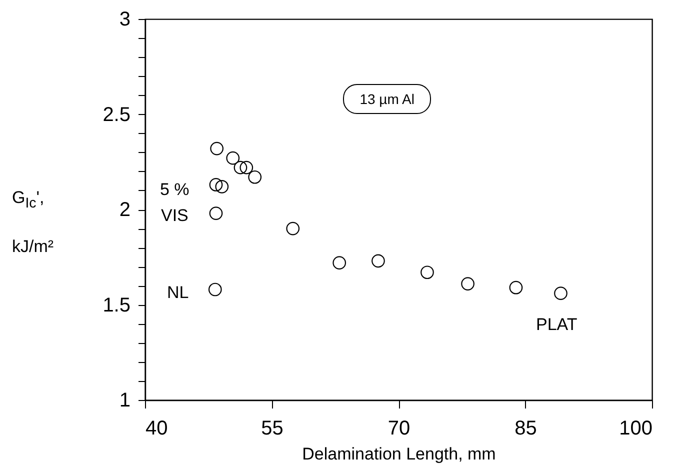 This screenshot has width=674, height=472. Describe the element at coordinates (124, 19) in the screenshot. I see `y-tick-label: 3` at that location.